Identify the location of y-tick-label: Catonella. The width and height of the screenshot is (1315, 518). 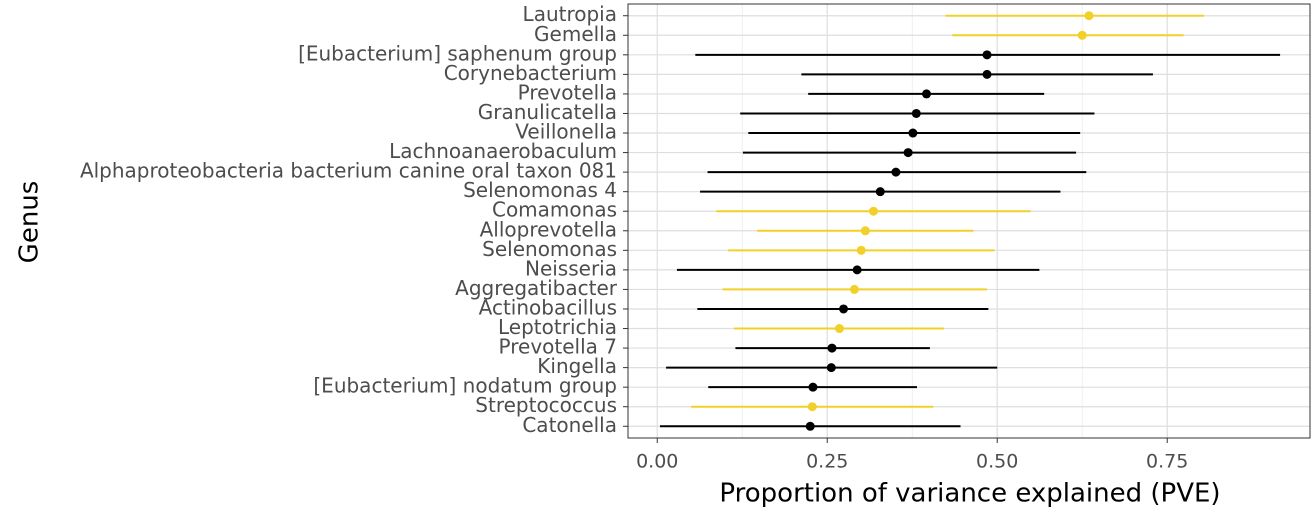
(569, 425).